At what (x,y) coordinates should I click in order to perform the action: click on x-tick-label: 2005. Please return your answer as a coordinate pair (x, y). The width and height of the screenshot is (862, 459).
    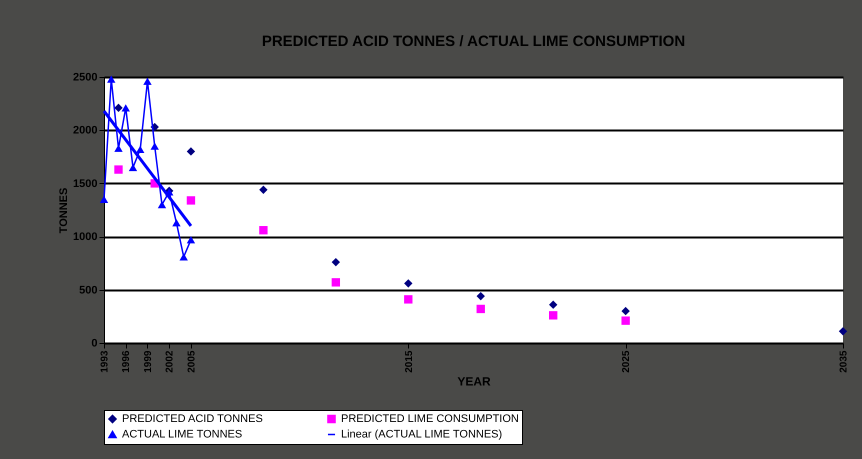
    Looking at the image, I should click on (192, 361).